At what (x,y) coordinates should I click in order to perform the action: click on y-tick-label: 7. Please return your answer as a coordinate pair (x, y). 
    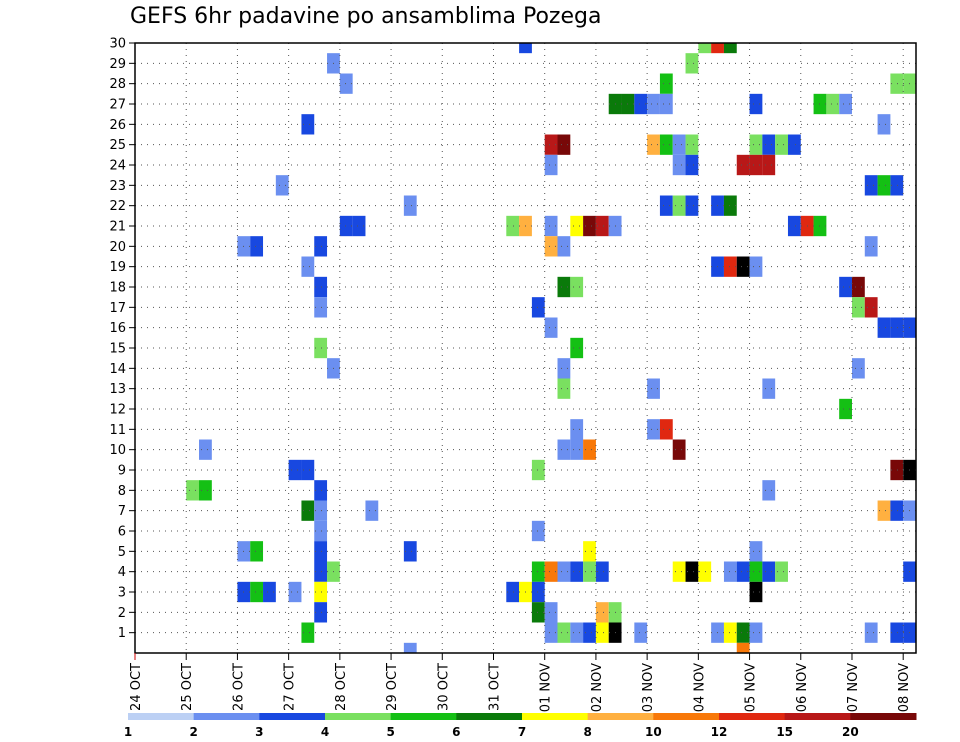
    Looking at the image, I should click on (122, 511).